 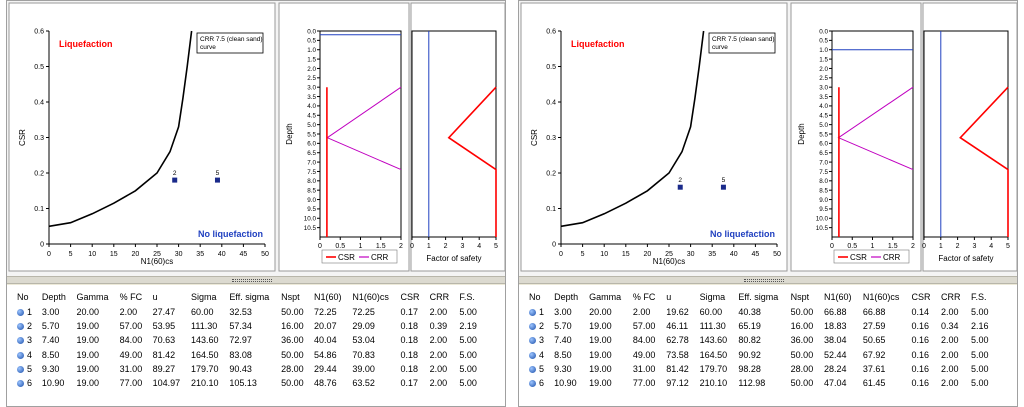 I want to click on depth-y-tick-label: 2.0, so click(x=311, y=69).